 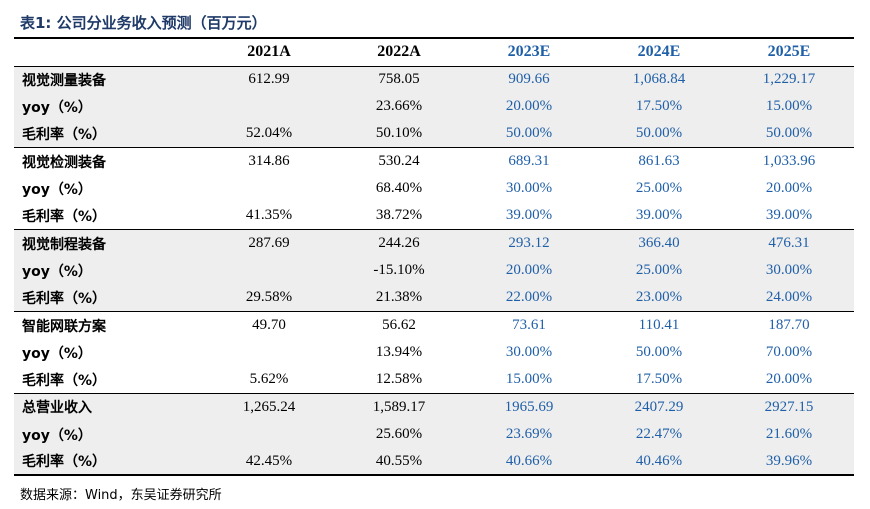 I want to click on table-cell: 25.60%, so click(x=399, y=434).